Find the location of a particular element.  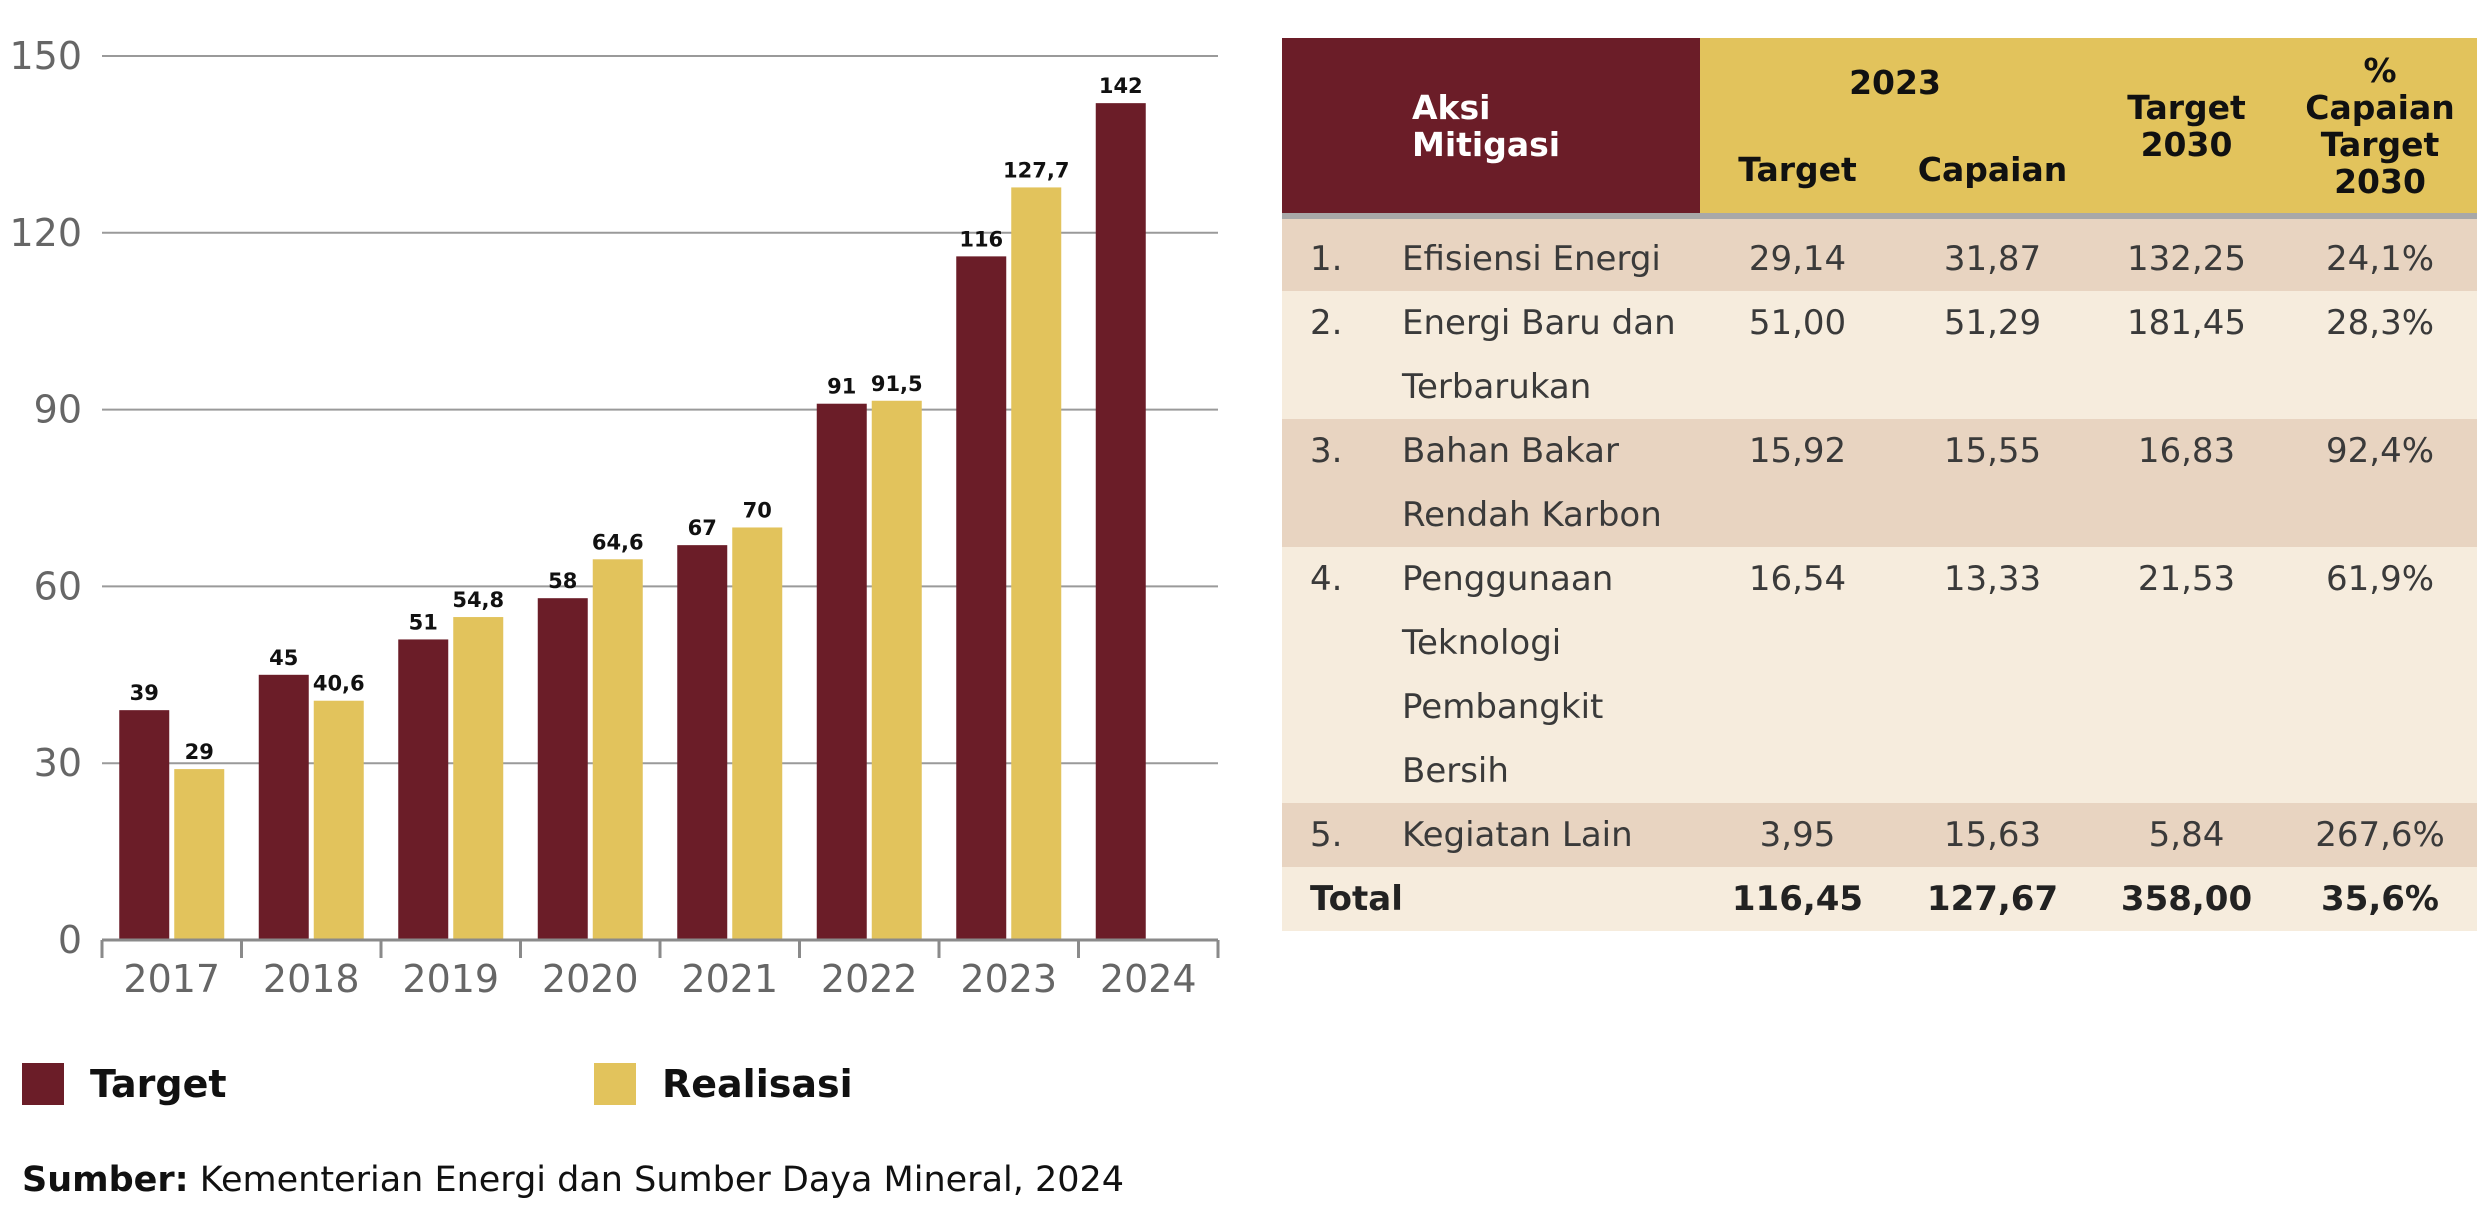

data-label-target-2019: 51 is located at coordinates (423, 622).